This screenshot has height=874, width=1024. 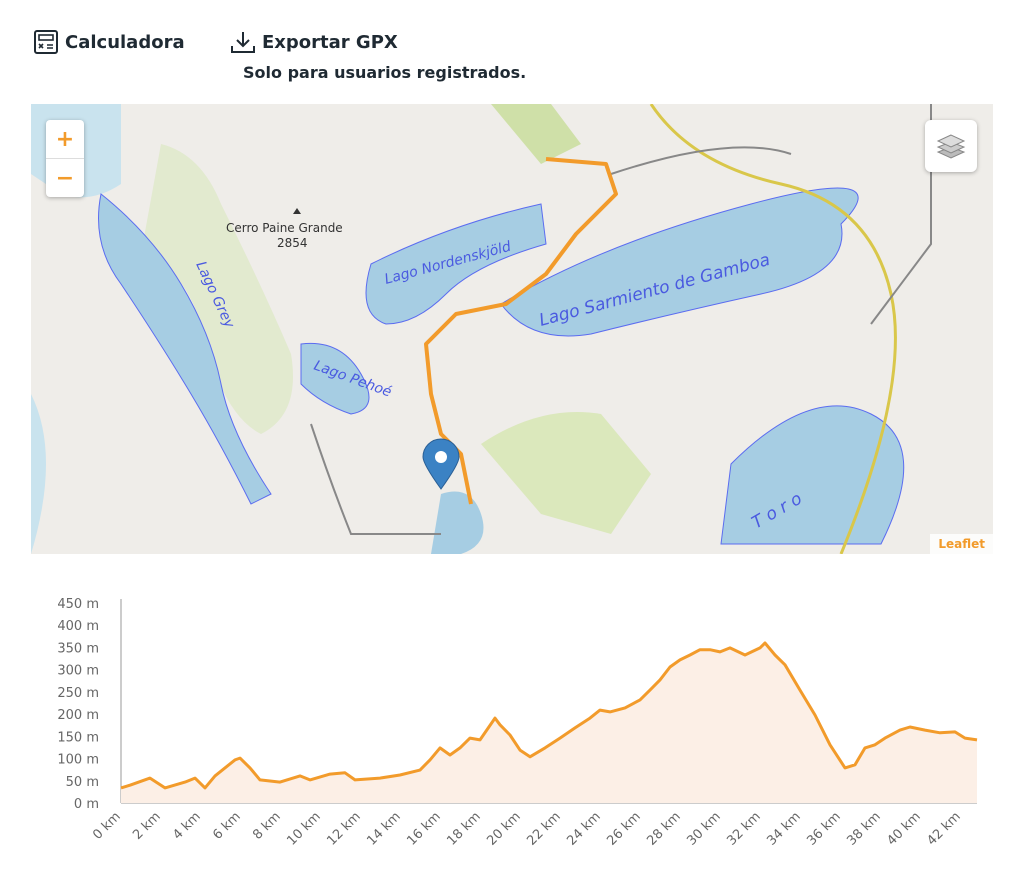 I want to click on zoom-out-button: −, so click(x=65, y=177).